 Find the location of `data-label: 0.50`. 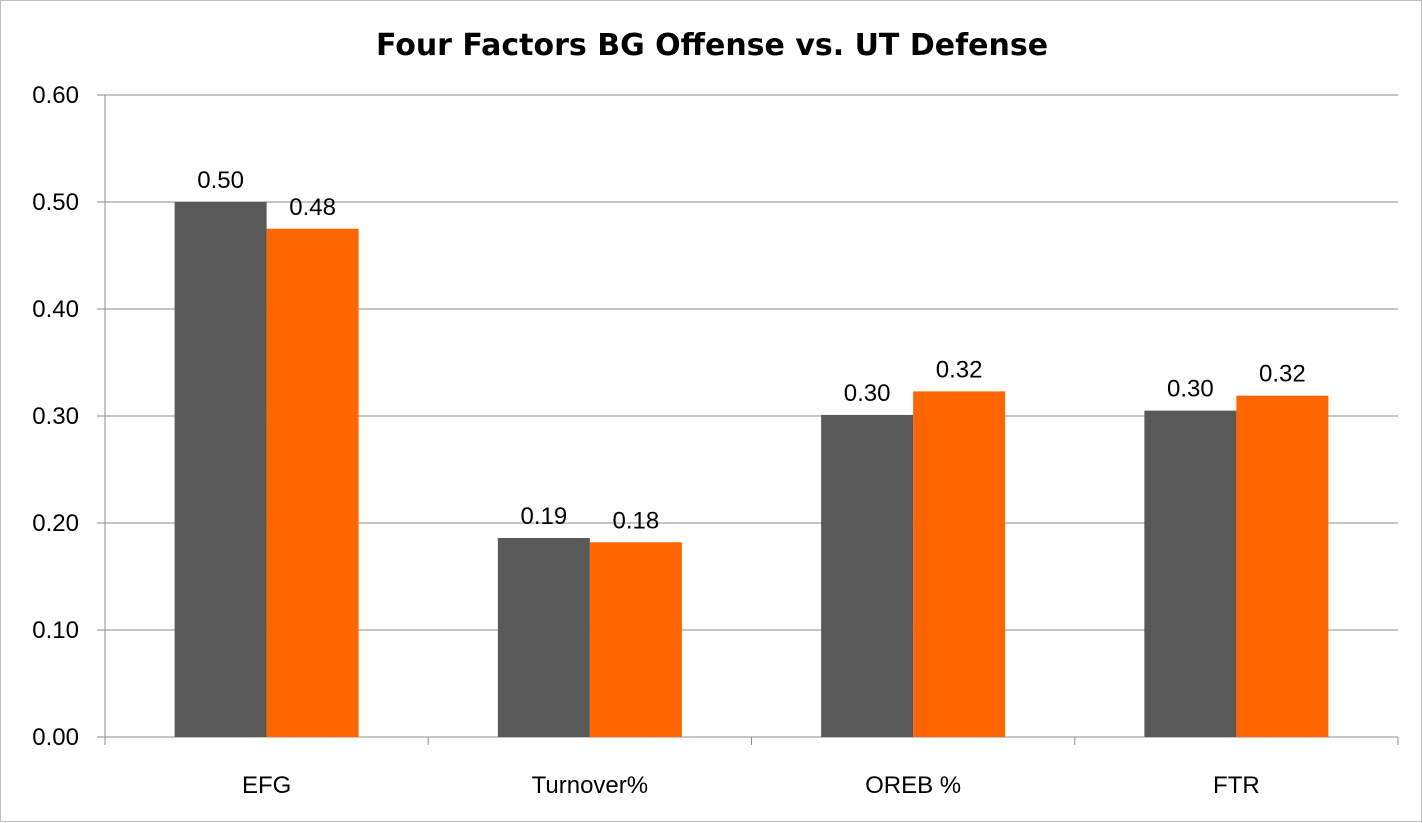

data-label: 0.50 is located at coordinates (220, 180).